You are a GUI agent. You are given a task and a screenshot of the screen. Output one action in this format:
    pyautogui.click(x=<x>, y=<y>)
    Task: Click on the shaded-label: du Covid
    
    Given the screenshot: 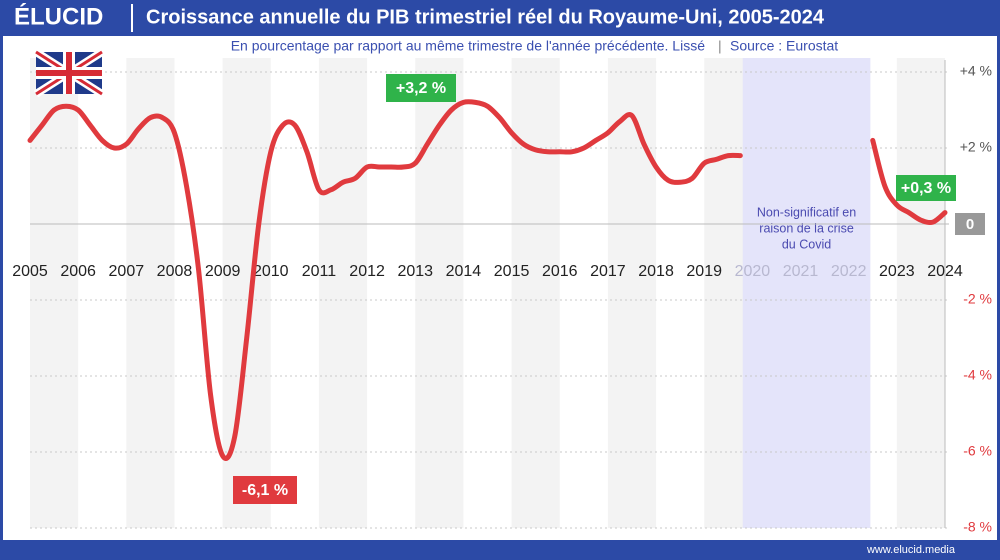 What is the action you would take?
    pyautogui.click(x=806, y=244)
    